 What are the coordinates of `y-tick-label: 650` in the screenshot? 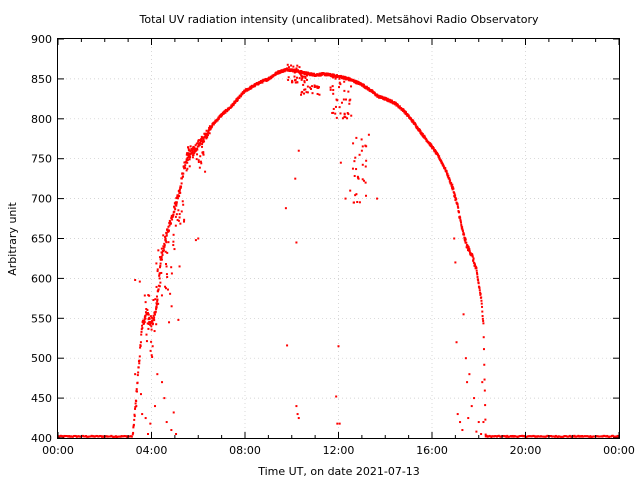 It's located at (41, 239).